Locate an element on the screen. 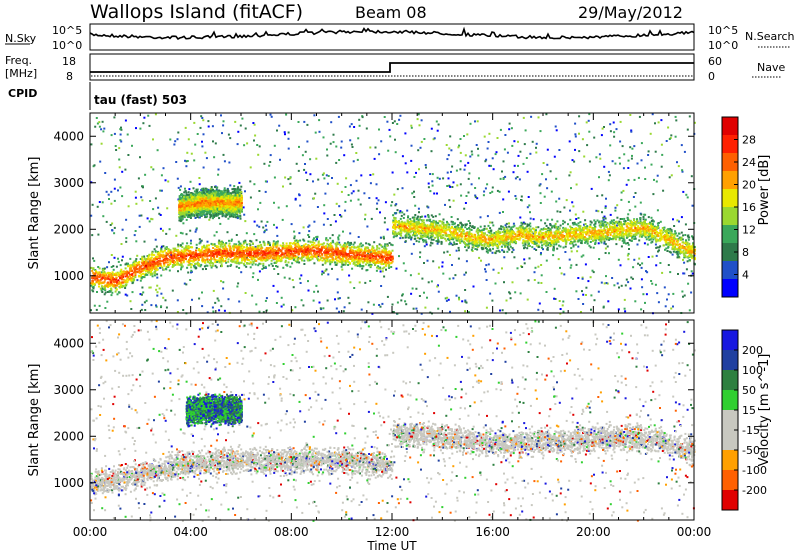 This screenshot has height=554, width=800. colorbar-tick-label: 50 is located at coordinates (749, 390).